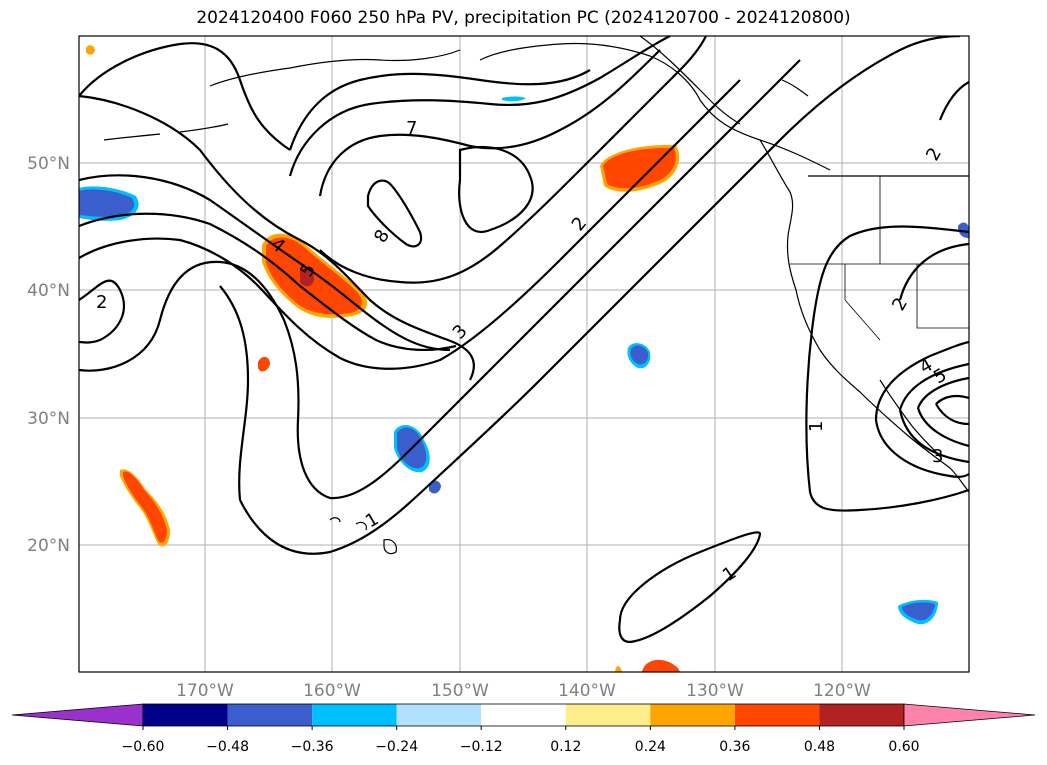 The width and height of the screenshot is (1047, 765). Describe the element at coordinates (48, 419) in the screenshot. I see `lat-label: 30°N` at that location.